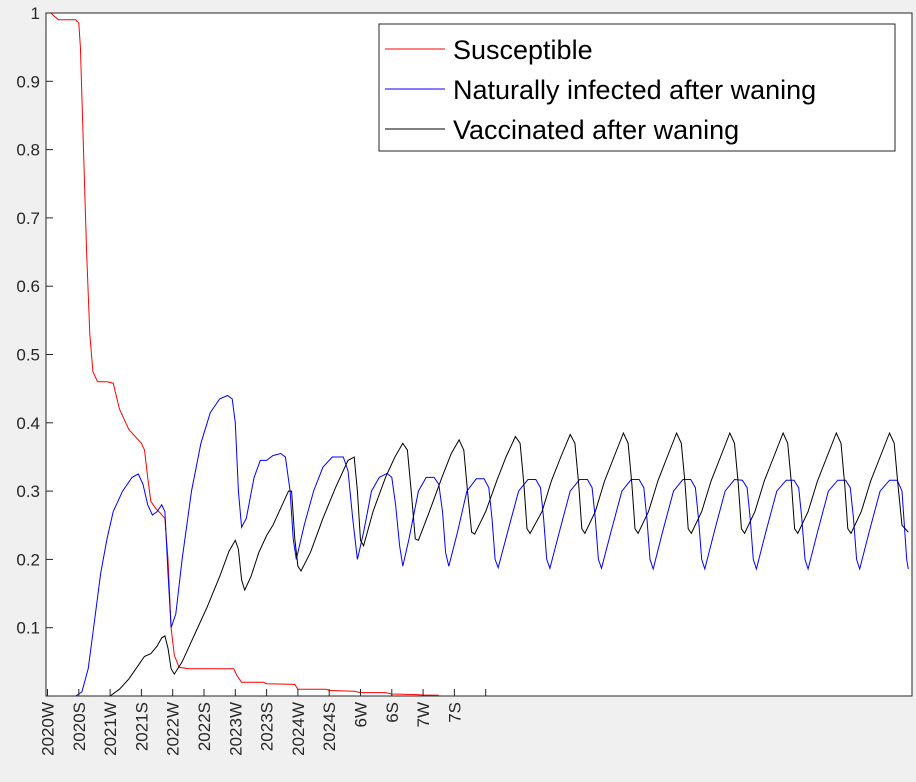  I want to click on y-tick-label: 0.8, so click(28, 150).